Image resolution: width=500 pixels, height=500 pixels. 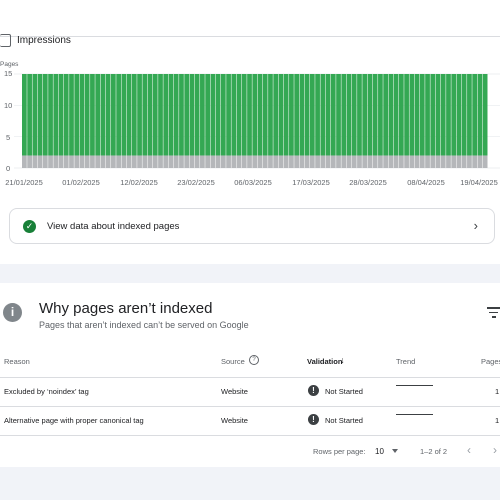 I want to click on column-header-validation: Validation, so click(x=325, y=361).